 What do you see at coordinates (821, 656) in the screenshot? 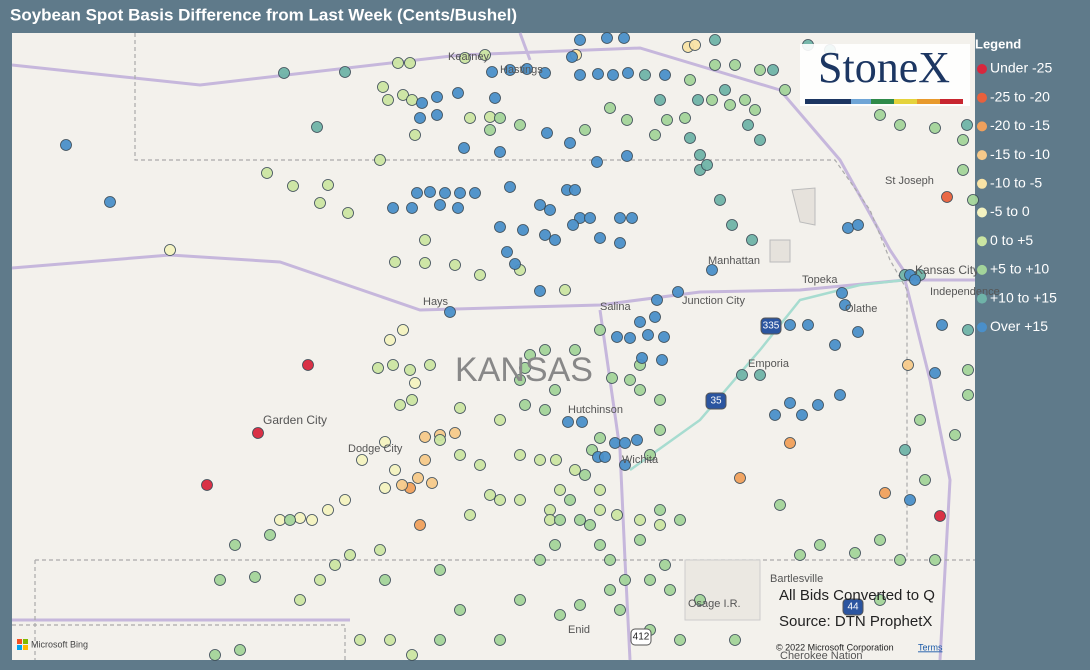
I see `place-label: Cherokee Nation` at bounding box center [821, 656].